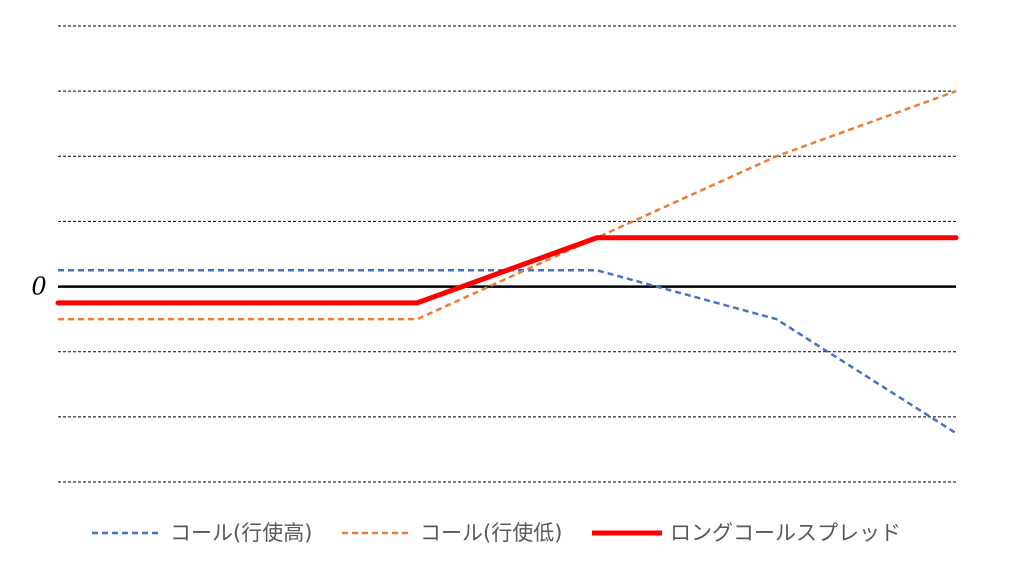 This screenshot has height=570, width=1022. Describe the element at coordinates (241, 533) in the screenshot. I see `legend-label-1: コール(行使高)` at that location.